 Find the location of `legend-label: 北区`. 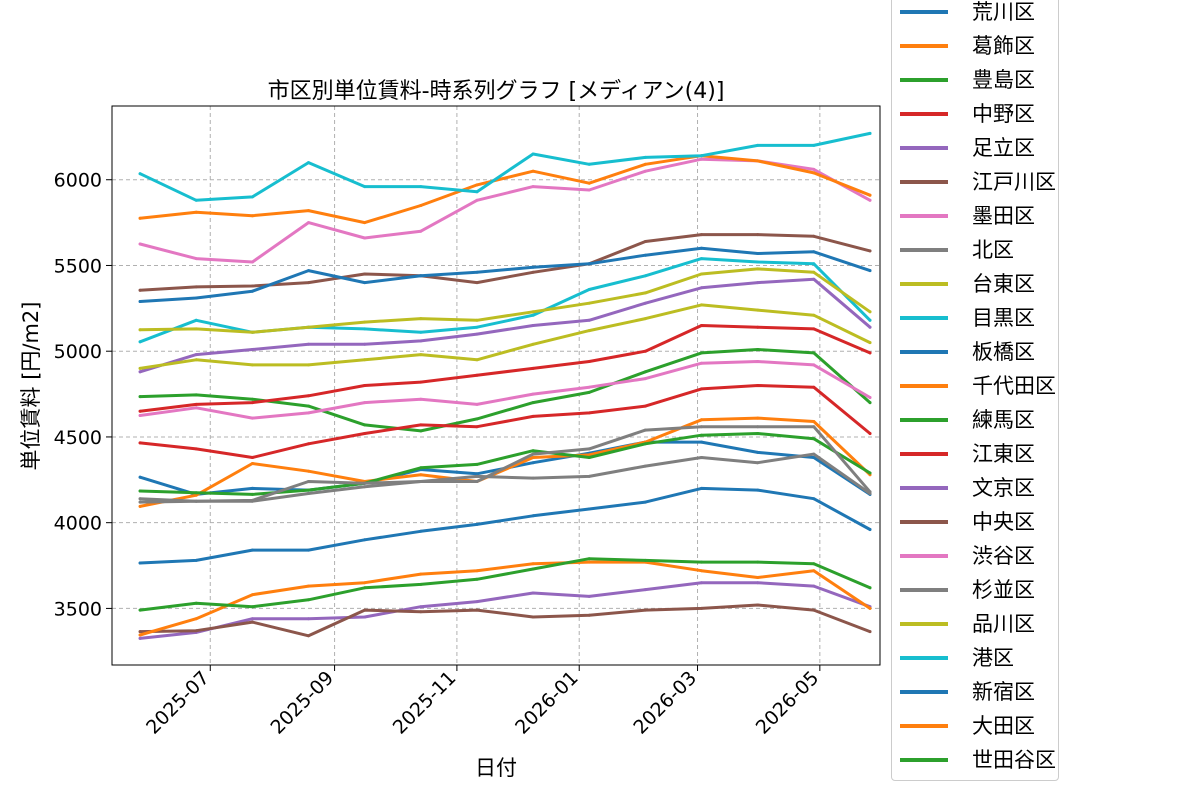

legend-label: 北区 is located at coordinates (993, 250).